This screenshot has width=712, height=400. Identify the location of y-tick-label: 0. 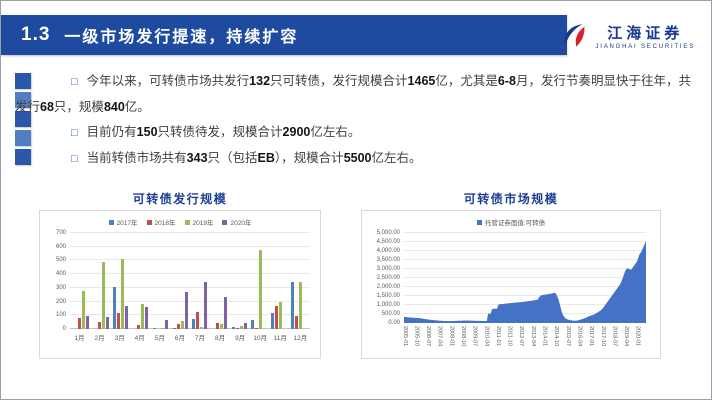
(64, 329).